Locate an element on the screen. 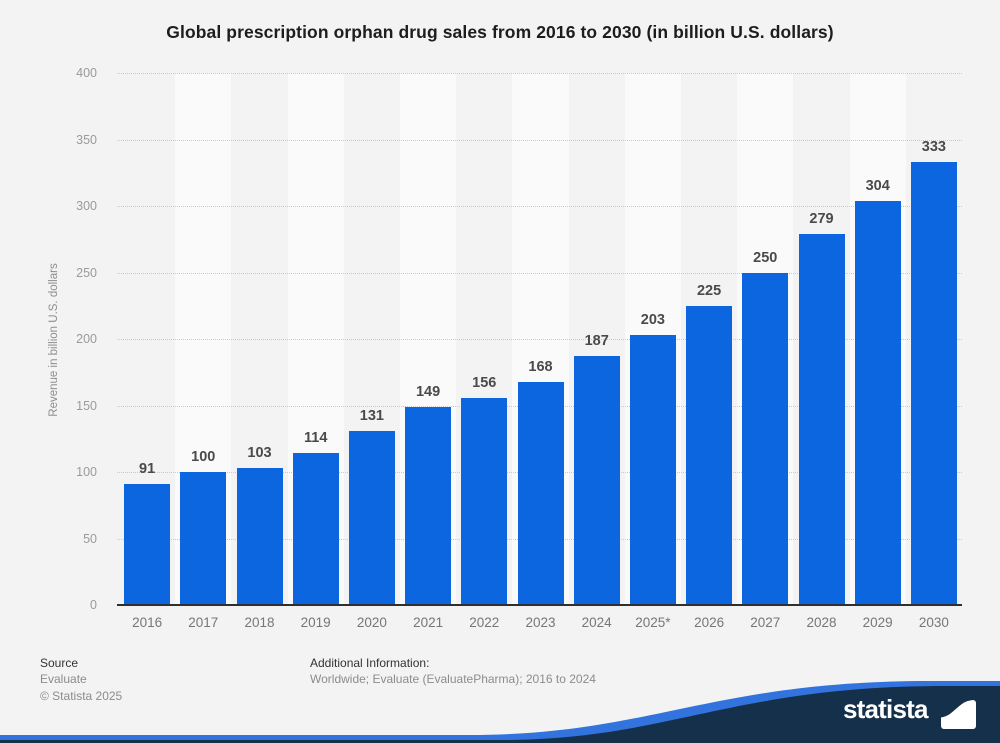  wave-navy-shape is located at coordinates (500, 714).